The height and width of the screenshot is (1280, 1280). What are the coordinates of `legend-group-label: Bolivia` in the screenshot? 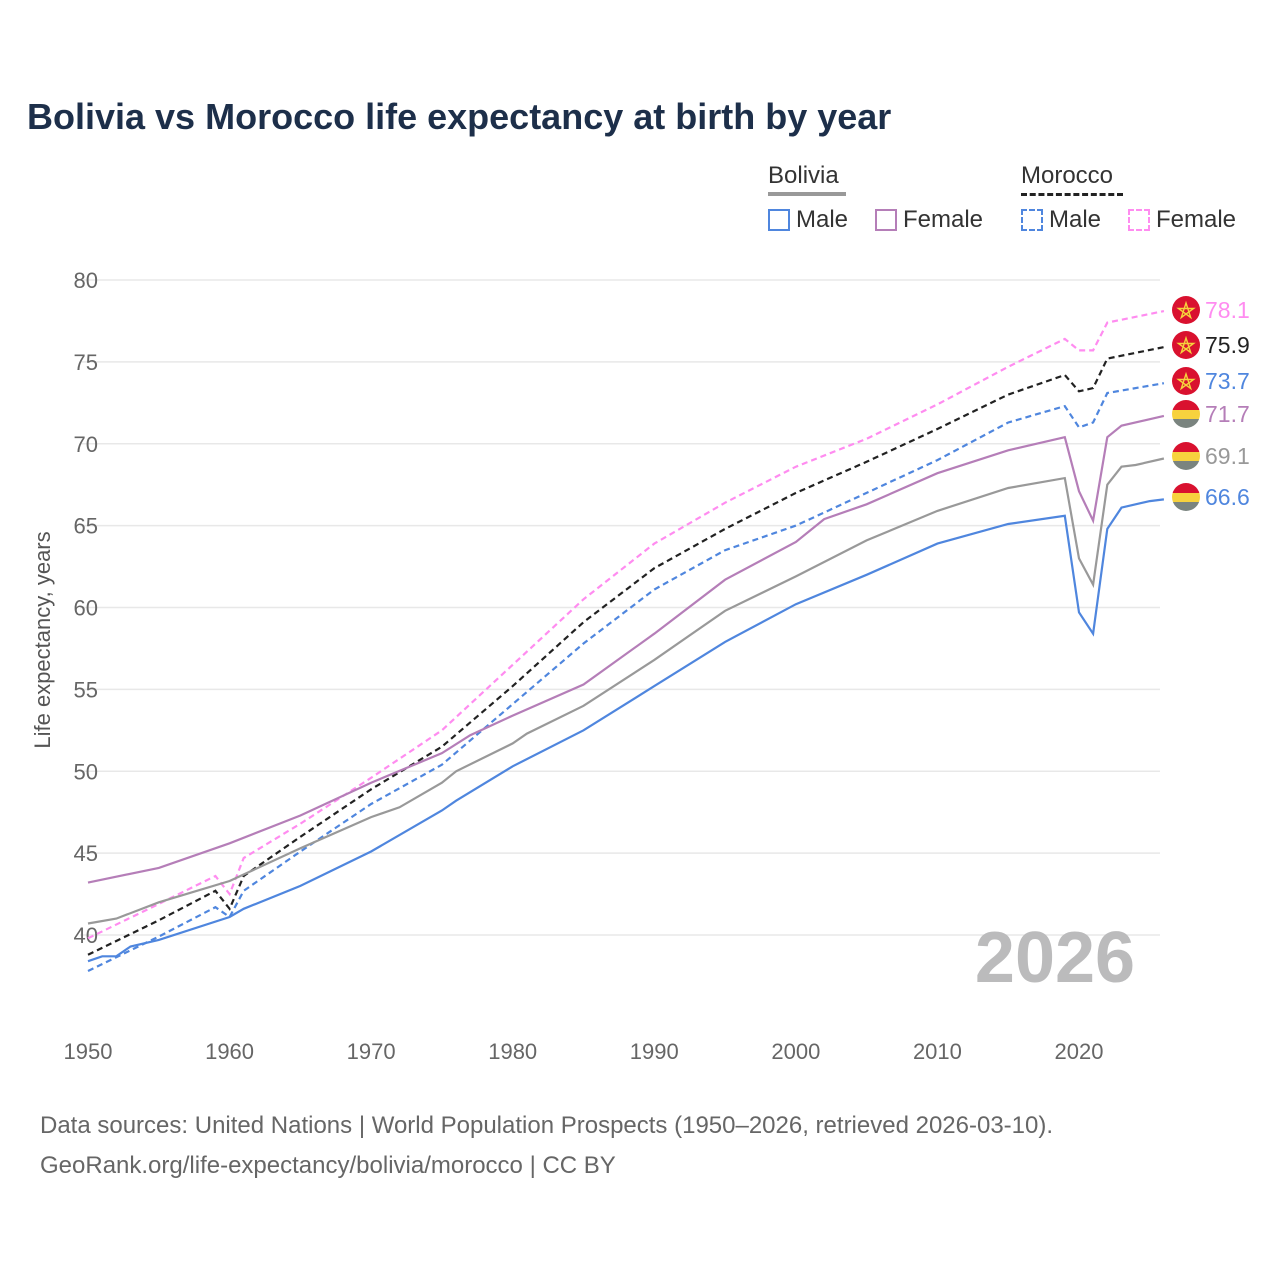 It's located at (803, 175).